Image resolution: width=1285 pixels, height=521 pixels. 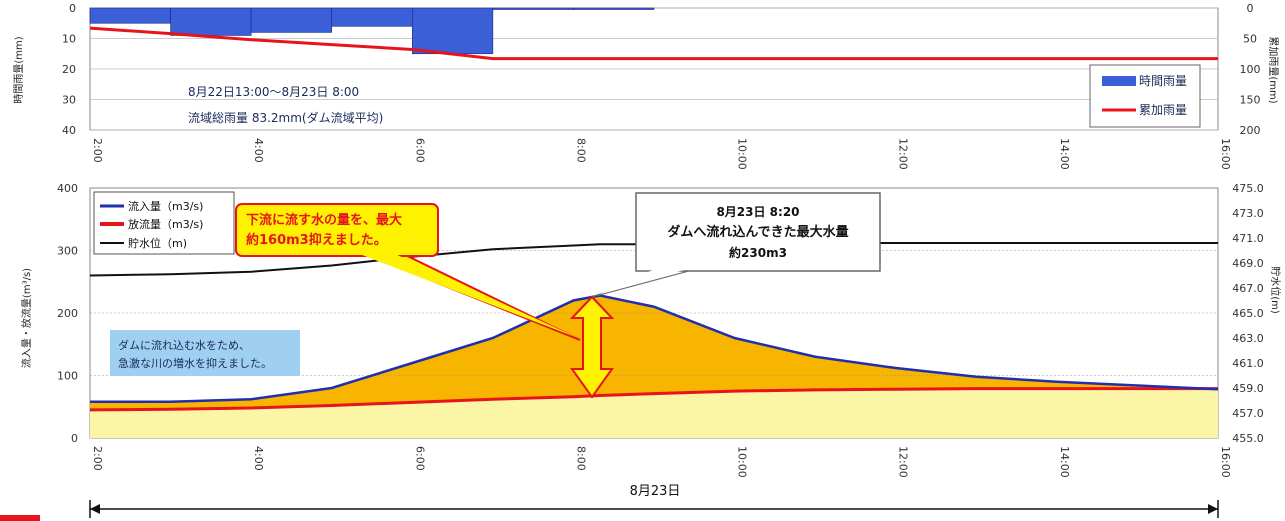 What do you see at coordinates (1250, 130) in the screenshot?
I see `cumulative-rain-tick: 200` at bounding box center [1250, 130].